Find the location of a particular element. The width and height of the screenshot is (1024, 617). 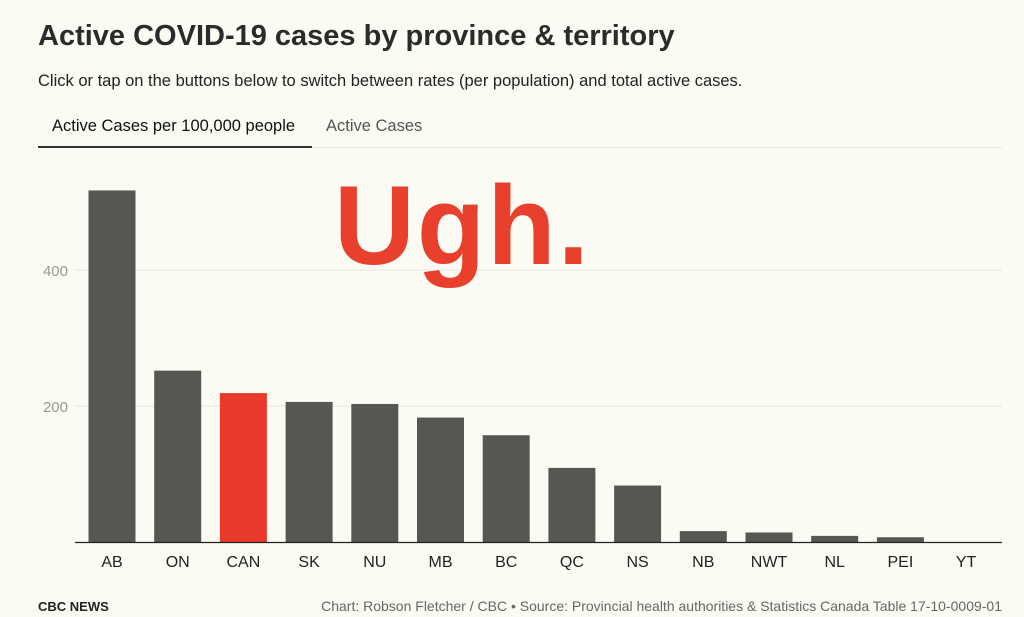

y-tick-label: 200 is located at coordinates (55, 407).